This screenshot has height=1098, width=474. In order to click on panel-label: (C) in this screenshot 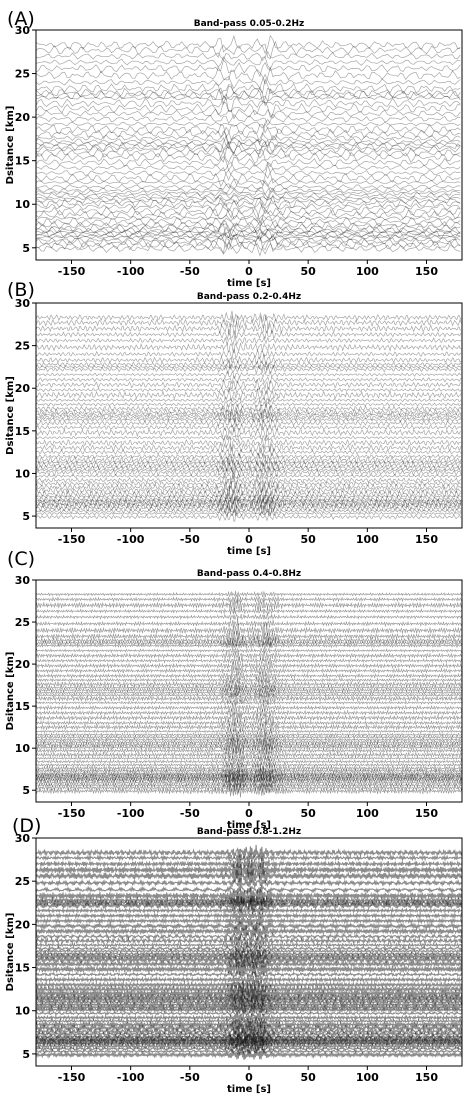, I will do `click(21, 559)`.